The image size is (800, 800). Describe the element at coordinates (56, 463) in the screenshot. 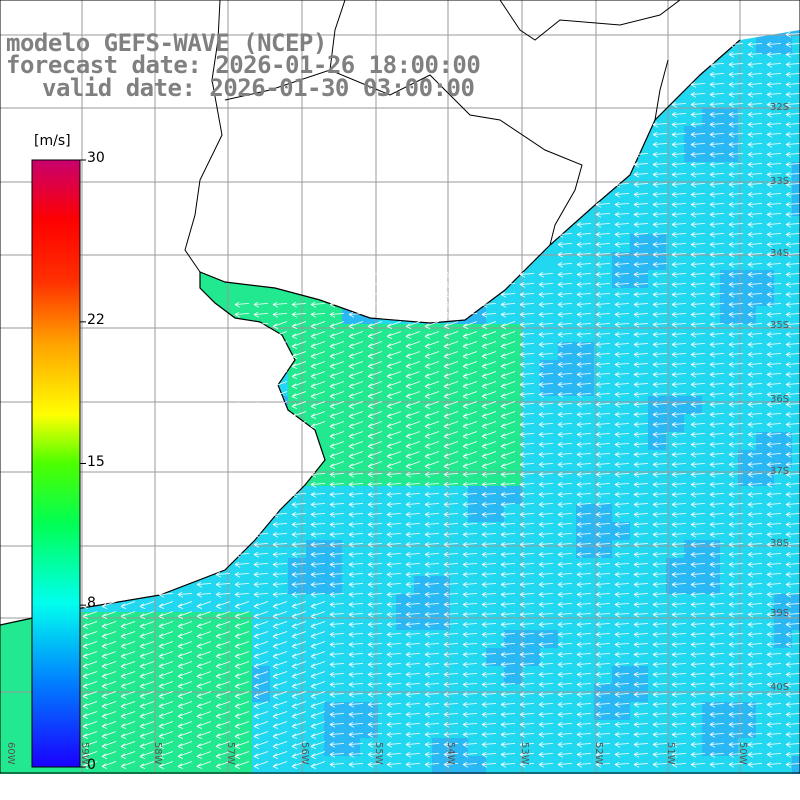

I see `colorbar` at that location.